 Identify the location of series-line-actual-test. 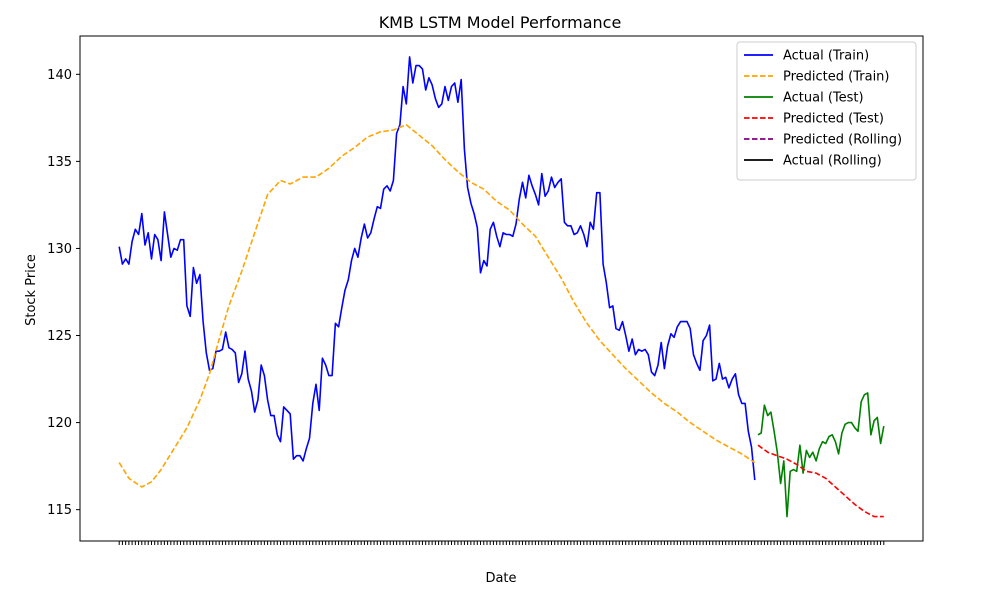
(821, 455).